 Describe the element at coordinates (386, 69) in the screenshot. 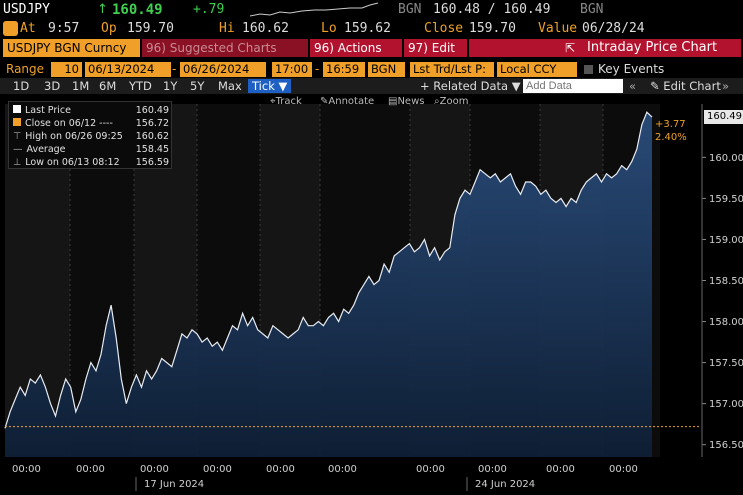

I see `source-field: BGN` at that location.